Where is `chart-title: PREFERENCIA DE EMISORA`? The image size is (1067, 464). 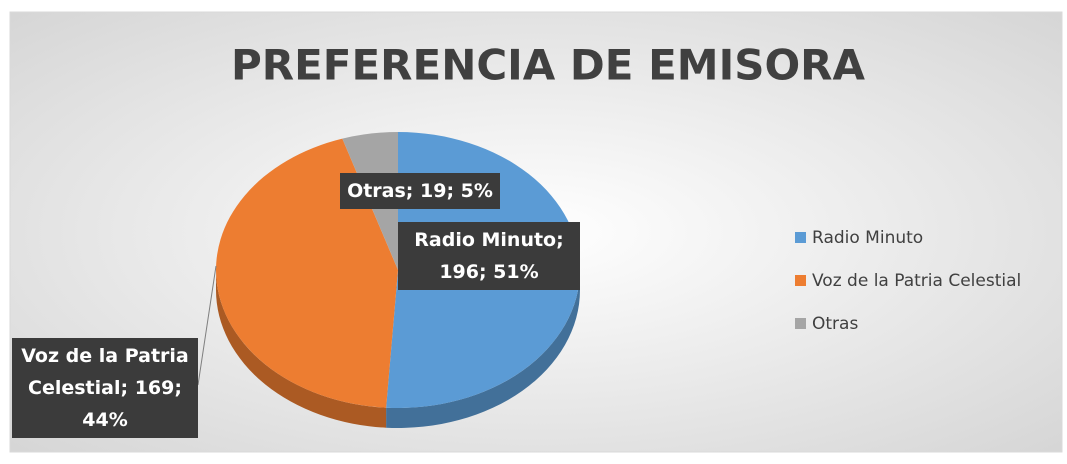 chart-title: PREFERENCIA DE EMISORA is located at coordinates (548, 65).